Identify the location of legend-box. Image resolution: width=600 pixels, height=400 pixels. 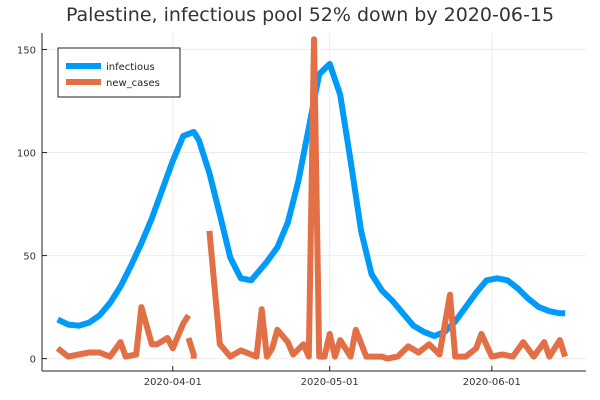
(119, 72).